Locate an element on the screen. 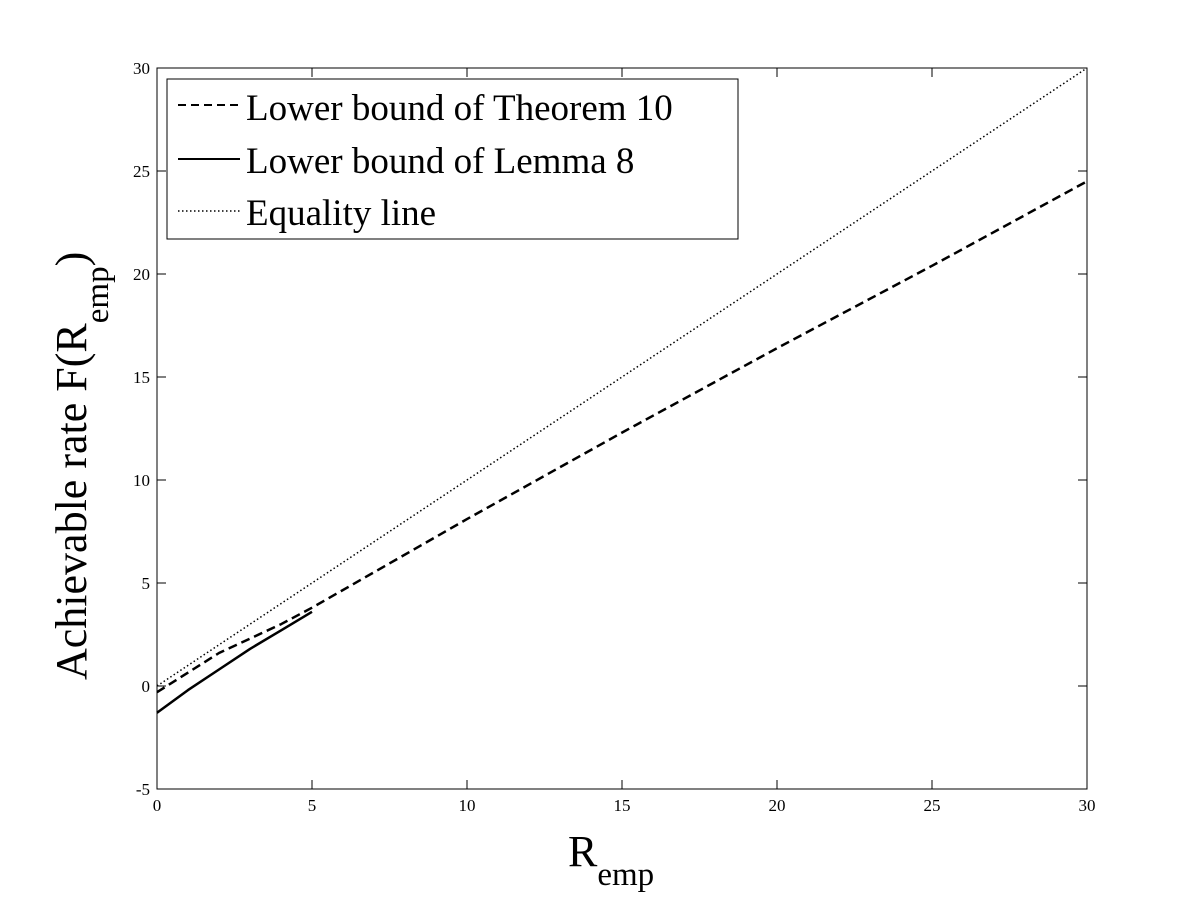 Image resolution: width=1201 pixels, height=901 pixels. y-tick-label: 10 is located at coordinates (141, 480).